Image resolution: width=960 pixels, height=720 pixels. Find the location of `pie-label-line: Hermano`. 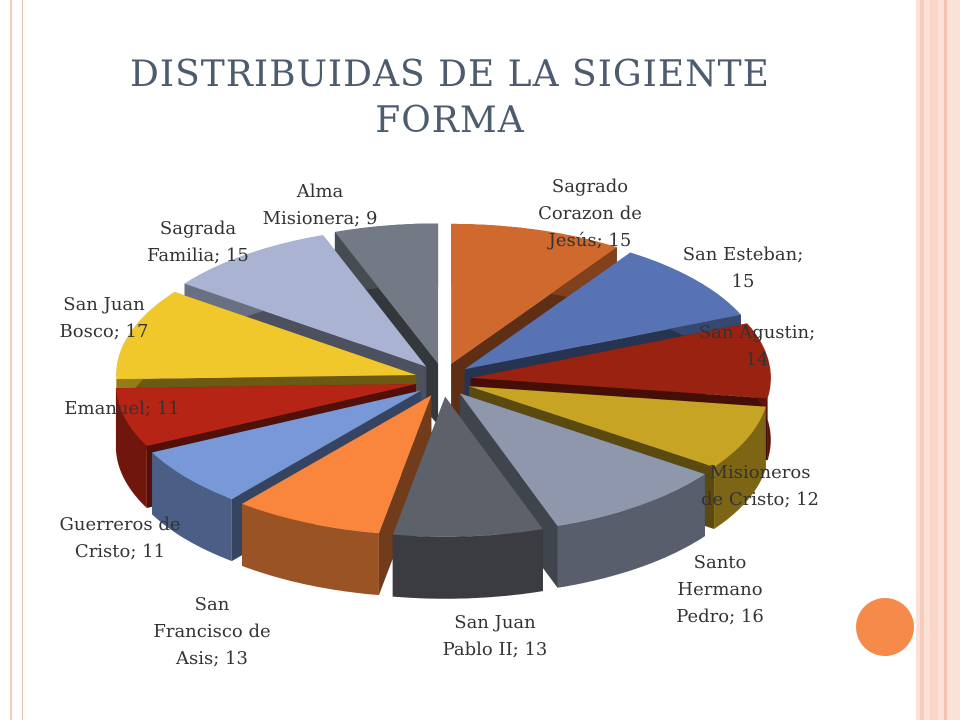

pie-label-line: Hermano is located at coordinates (719, 589).